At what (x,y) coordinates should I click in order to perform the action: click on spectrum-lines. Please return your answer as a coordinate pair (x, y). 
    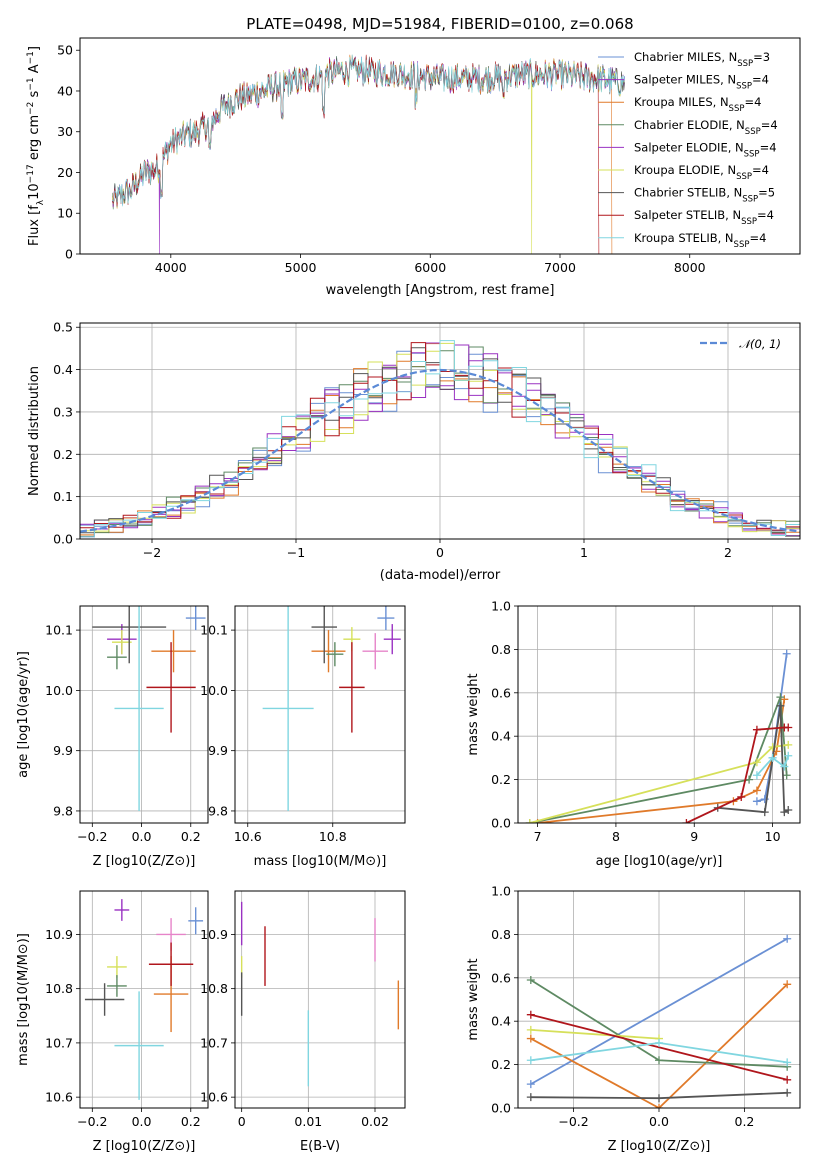
    Looking at the image, I should click on (368, 154).